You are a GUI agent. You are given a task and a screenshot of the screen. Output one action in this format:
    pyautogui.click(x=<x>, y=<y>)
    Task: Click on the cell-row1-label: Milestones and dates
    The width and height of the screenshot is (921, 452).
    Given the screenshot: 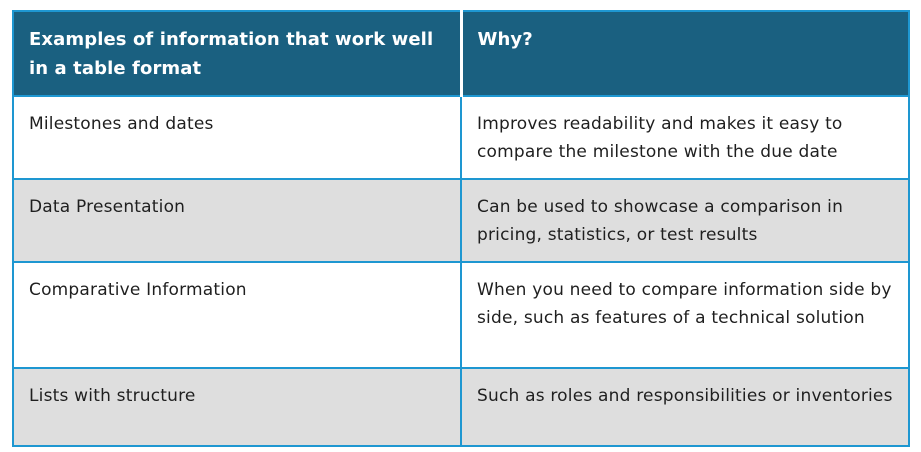 What is the action you would take?
    pyautogui.click(x=237, y=137)
    